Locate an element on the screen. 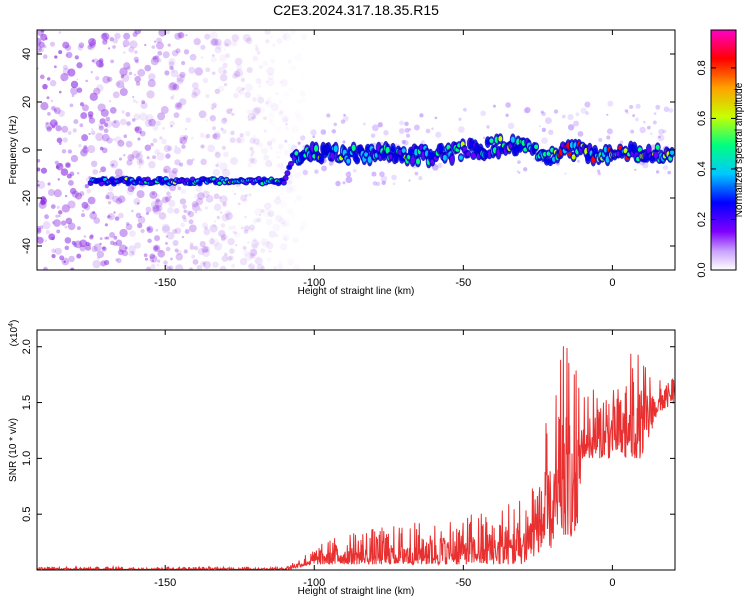 The height and width of the screenshot is (600, 750). colorbar-tick-label: 0.4 is located at coordinates (702, 168).